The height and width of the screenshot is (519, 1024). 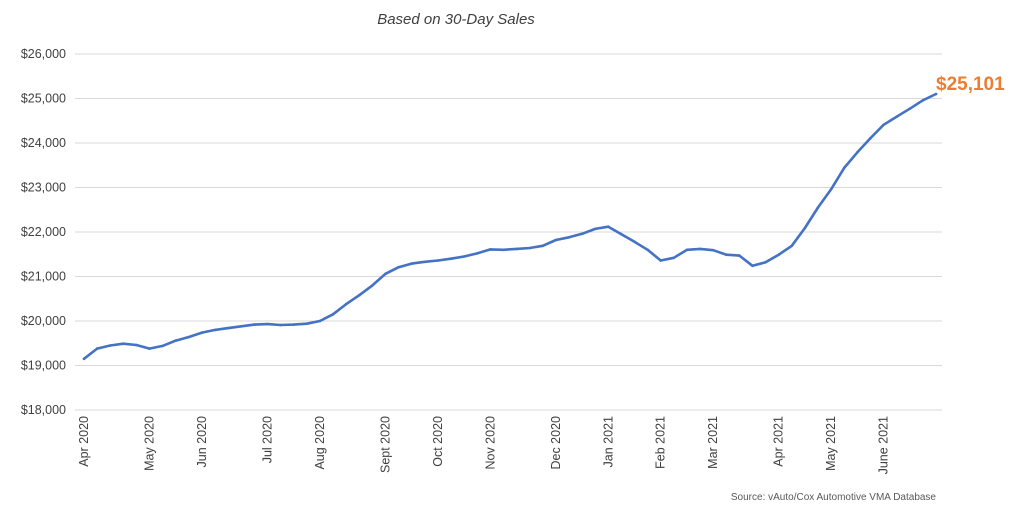 What do you see at coordinates (713, 442) in the screenshot?
I see `x-tick-label: Mar 2021` at bounding box center [713, 442].